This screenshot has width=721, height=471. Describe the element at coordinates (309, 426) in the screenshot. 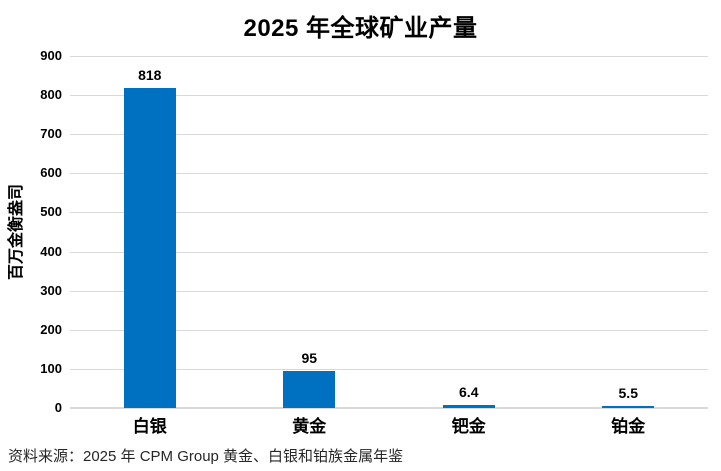

I see `x-category-label: 黄金` at that location.